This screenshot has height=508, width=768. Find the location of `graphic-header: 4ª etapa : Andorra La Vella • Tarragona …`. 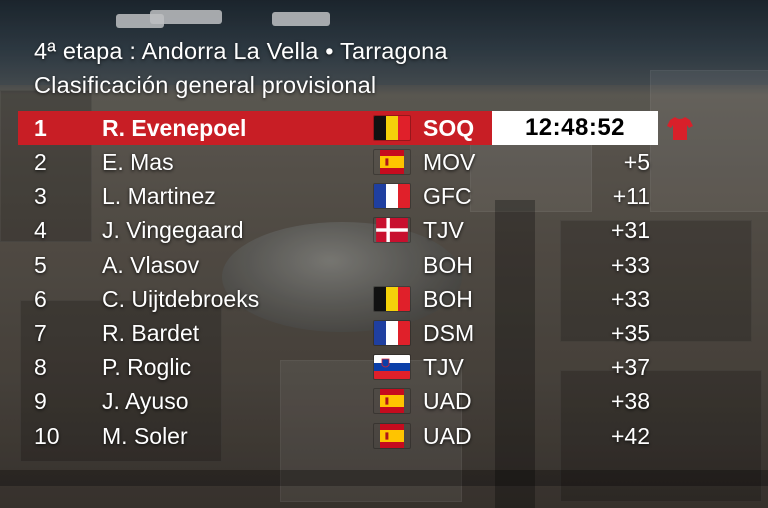

graphic-header: 4ª etapa : Andorra La Vella • Tarragona … is located at coordinates (241, 68).